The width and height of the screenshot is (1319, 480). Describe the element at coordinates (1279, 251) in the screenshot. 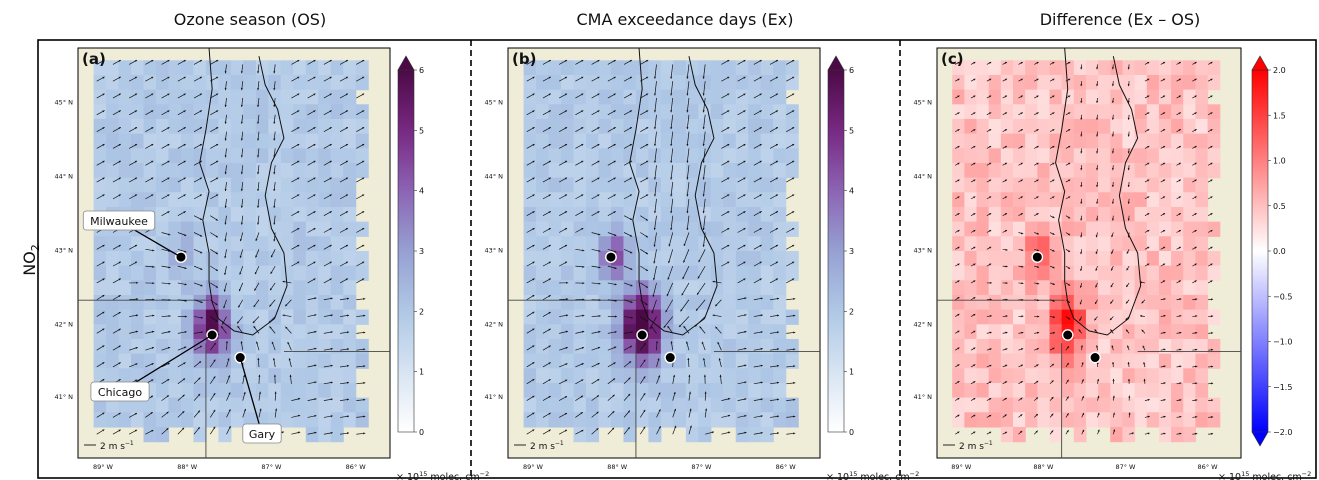

I see `colorbar-tick-label: 0.0` at that location.